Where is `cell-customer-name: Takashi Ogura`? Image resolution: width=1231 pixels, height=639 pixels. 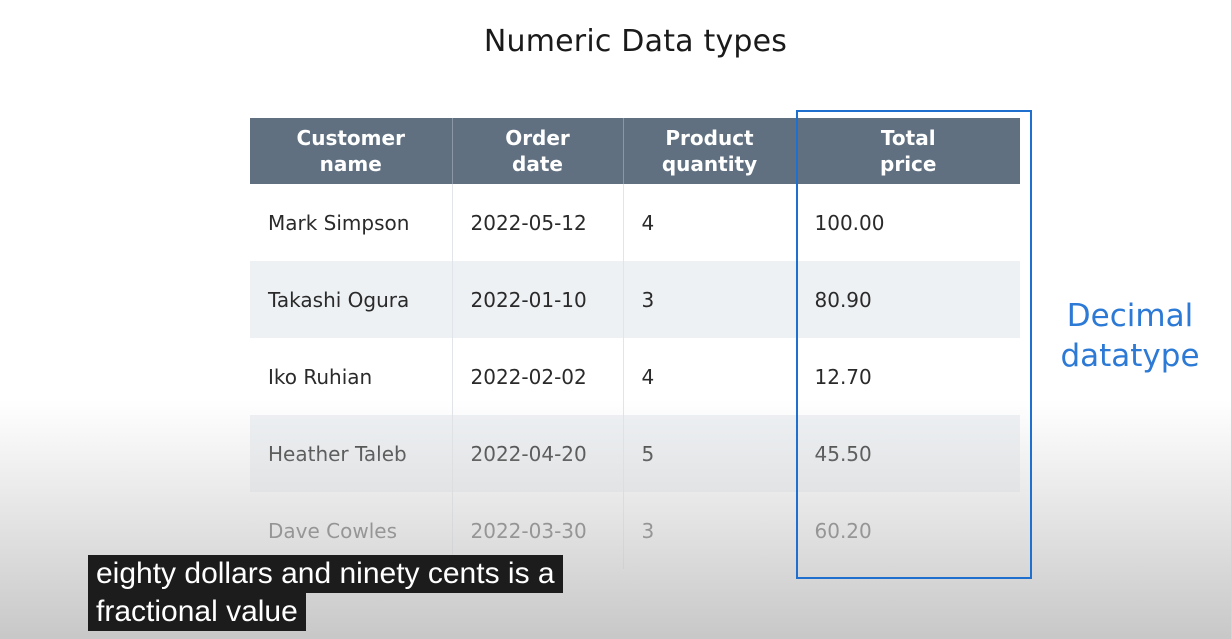 cell-customer-name: Takashi Ogura is located at coordinates (351, 299).